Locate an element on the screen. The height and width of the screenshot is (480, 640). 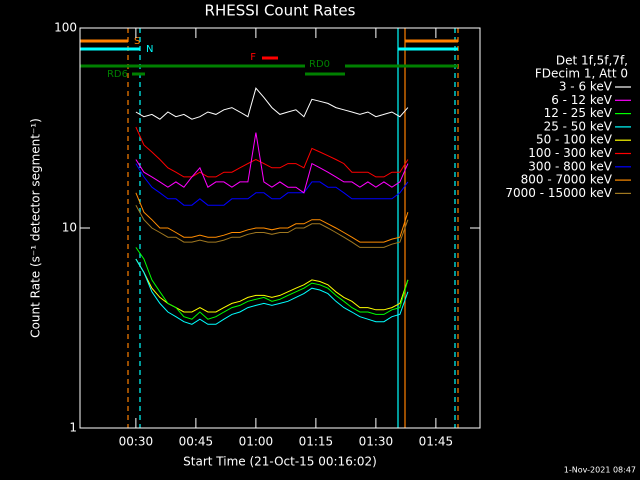
legend-label: 3 - 6 keV is located at coordinates (586, 87).